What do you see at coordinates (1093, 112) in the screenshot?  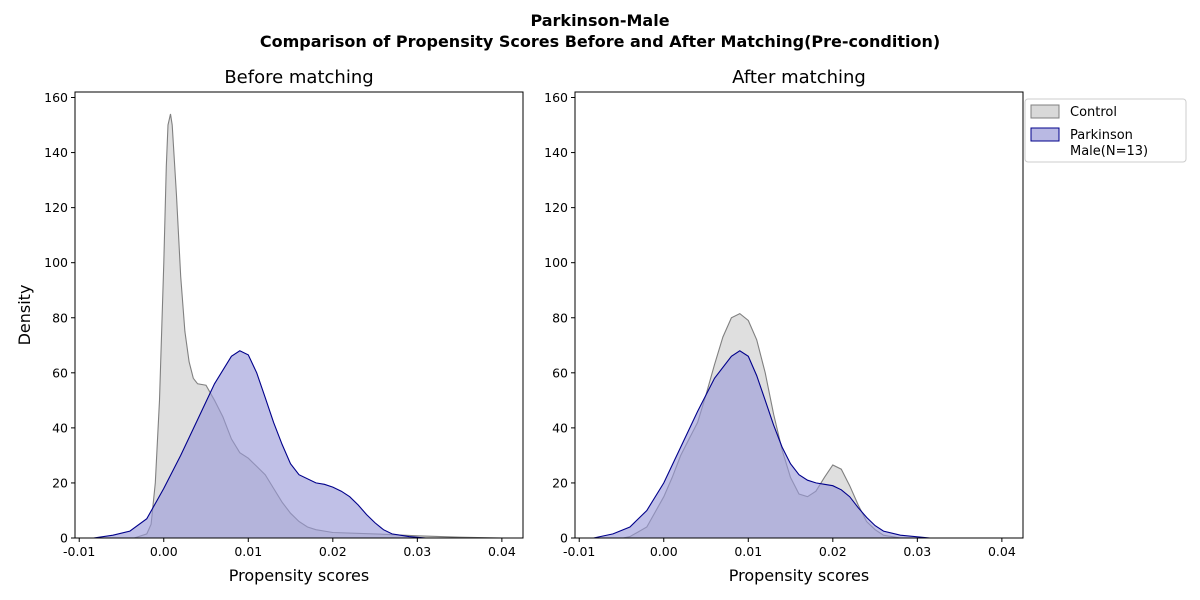 I see `legend-label: Control` at bounding box center [1093, 112].